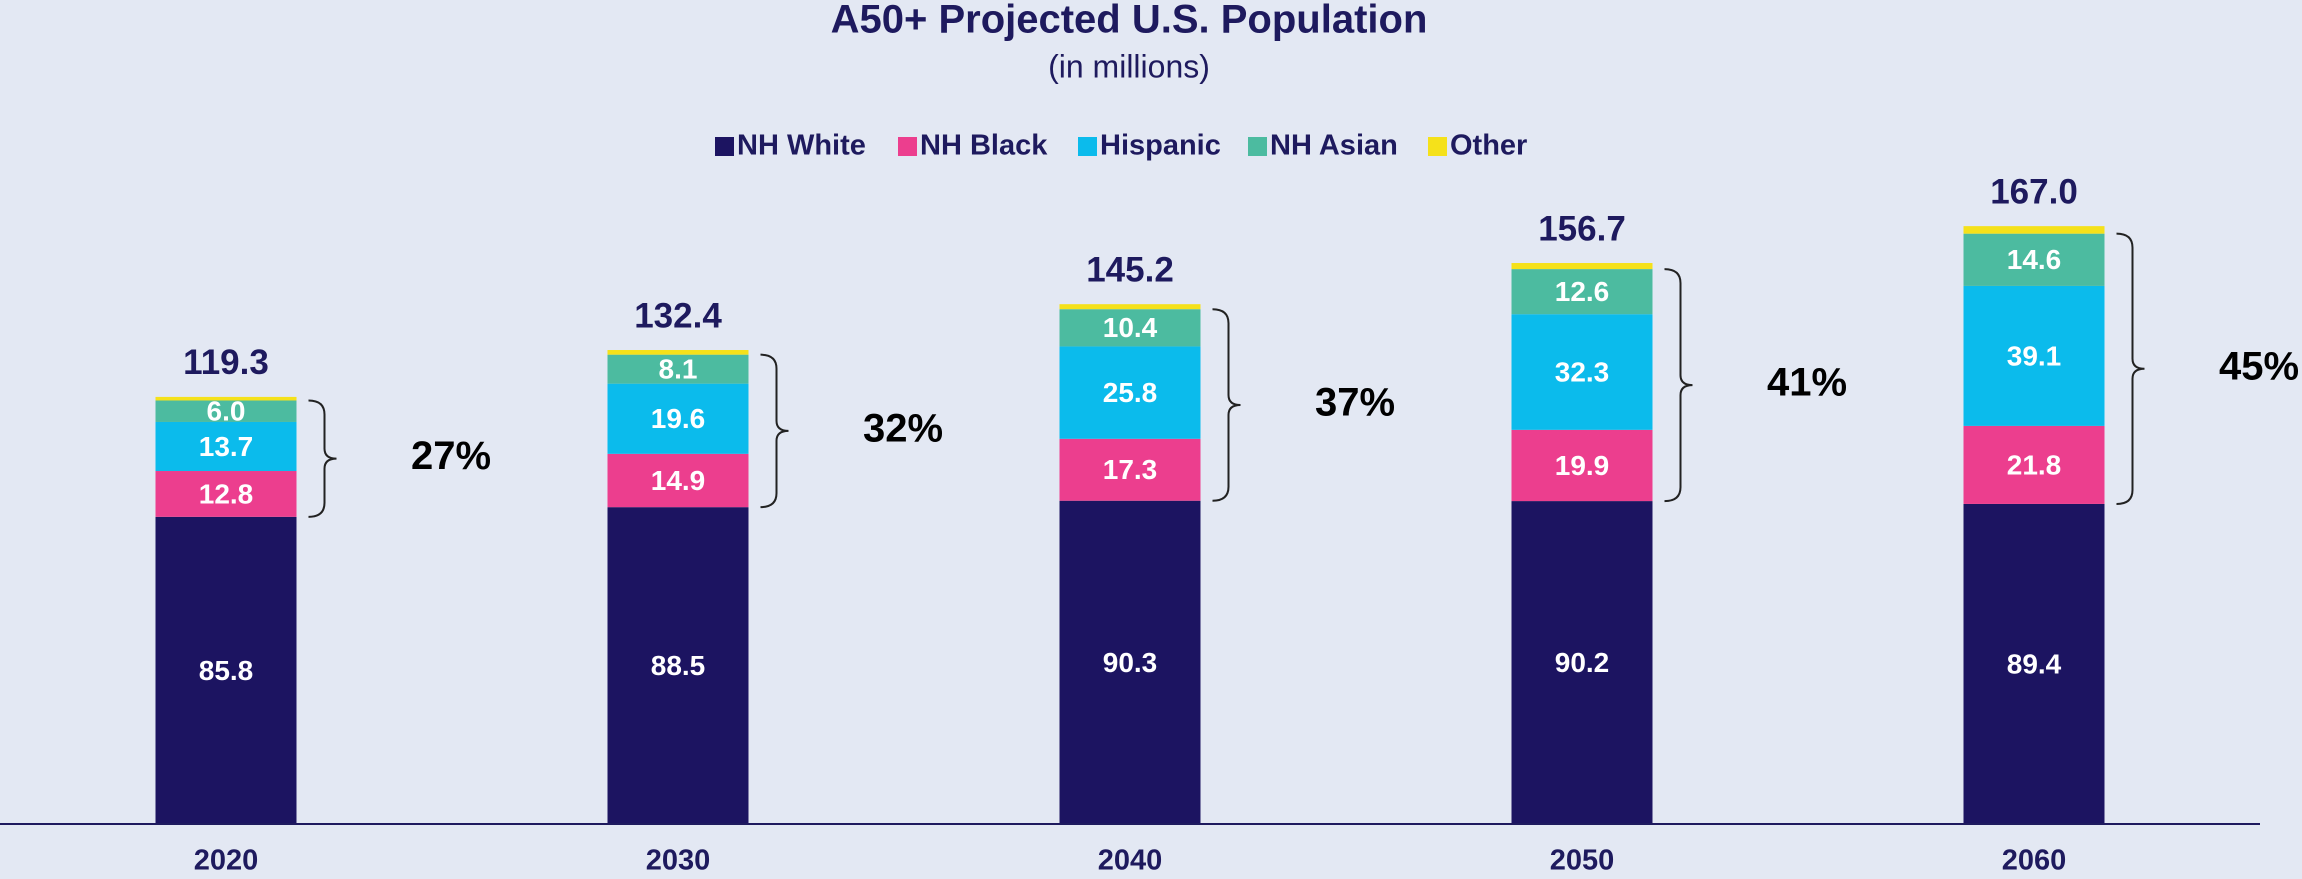 The width and height of the screenshot is (2302, 879). I want to click on value-label: 25.8, so click(1130, 392).